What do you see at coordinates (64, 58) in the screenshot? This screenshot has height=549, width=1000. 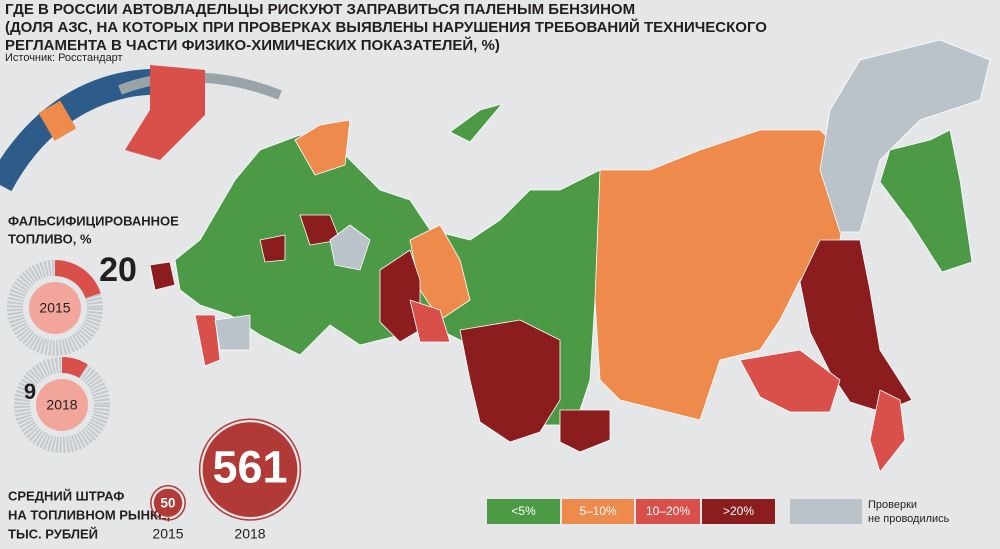 I see `source: Источник: Росстандарт` at bounding box center [64, 58].